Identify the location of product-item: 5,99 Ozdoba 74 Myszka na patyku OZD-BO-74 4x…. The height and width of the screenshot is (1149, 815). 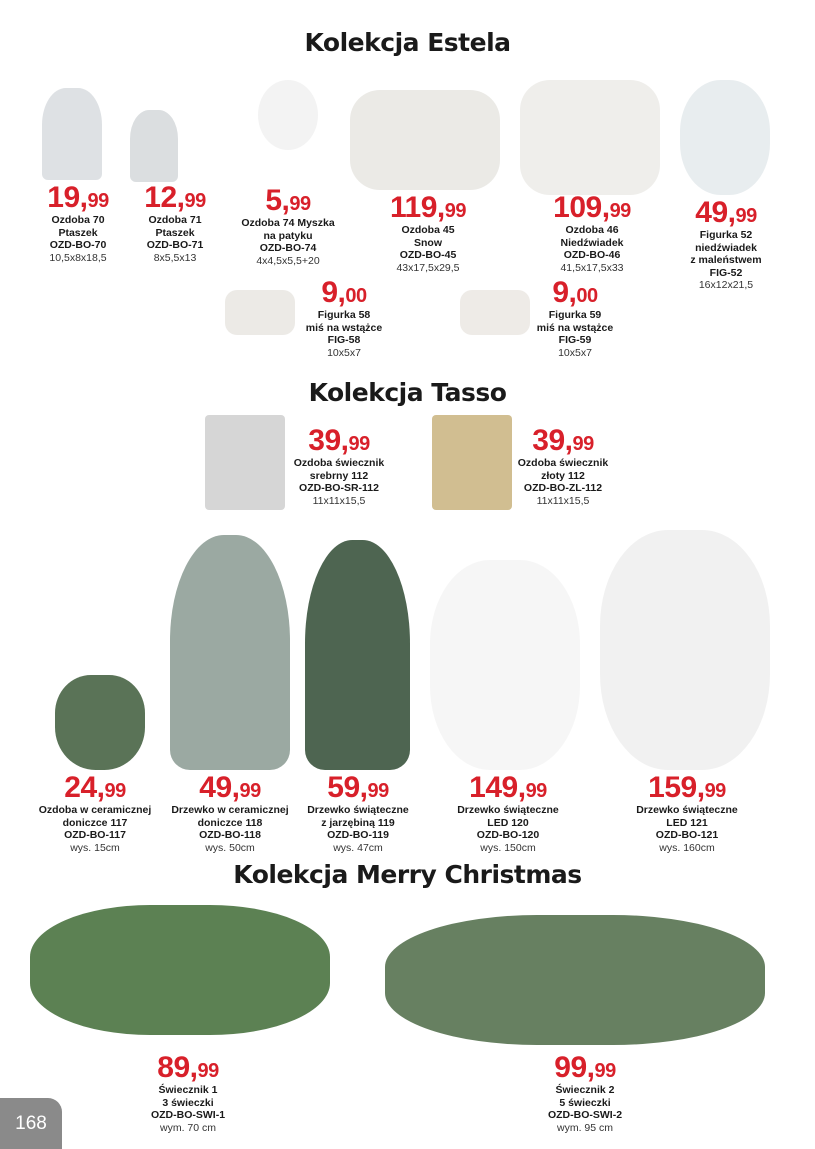
(288, 226).